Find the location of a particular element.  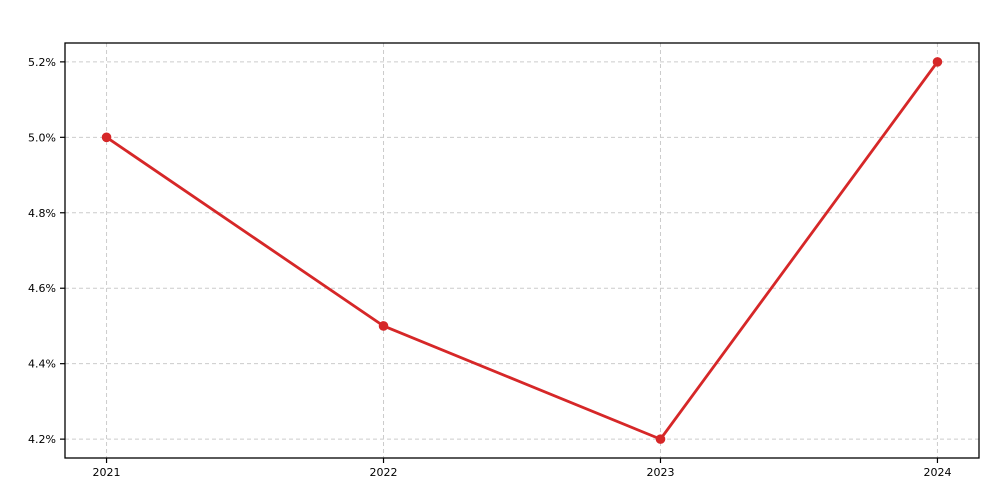

x-tick-label: 2023 is located at coordinates (660, 472).